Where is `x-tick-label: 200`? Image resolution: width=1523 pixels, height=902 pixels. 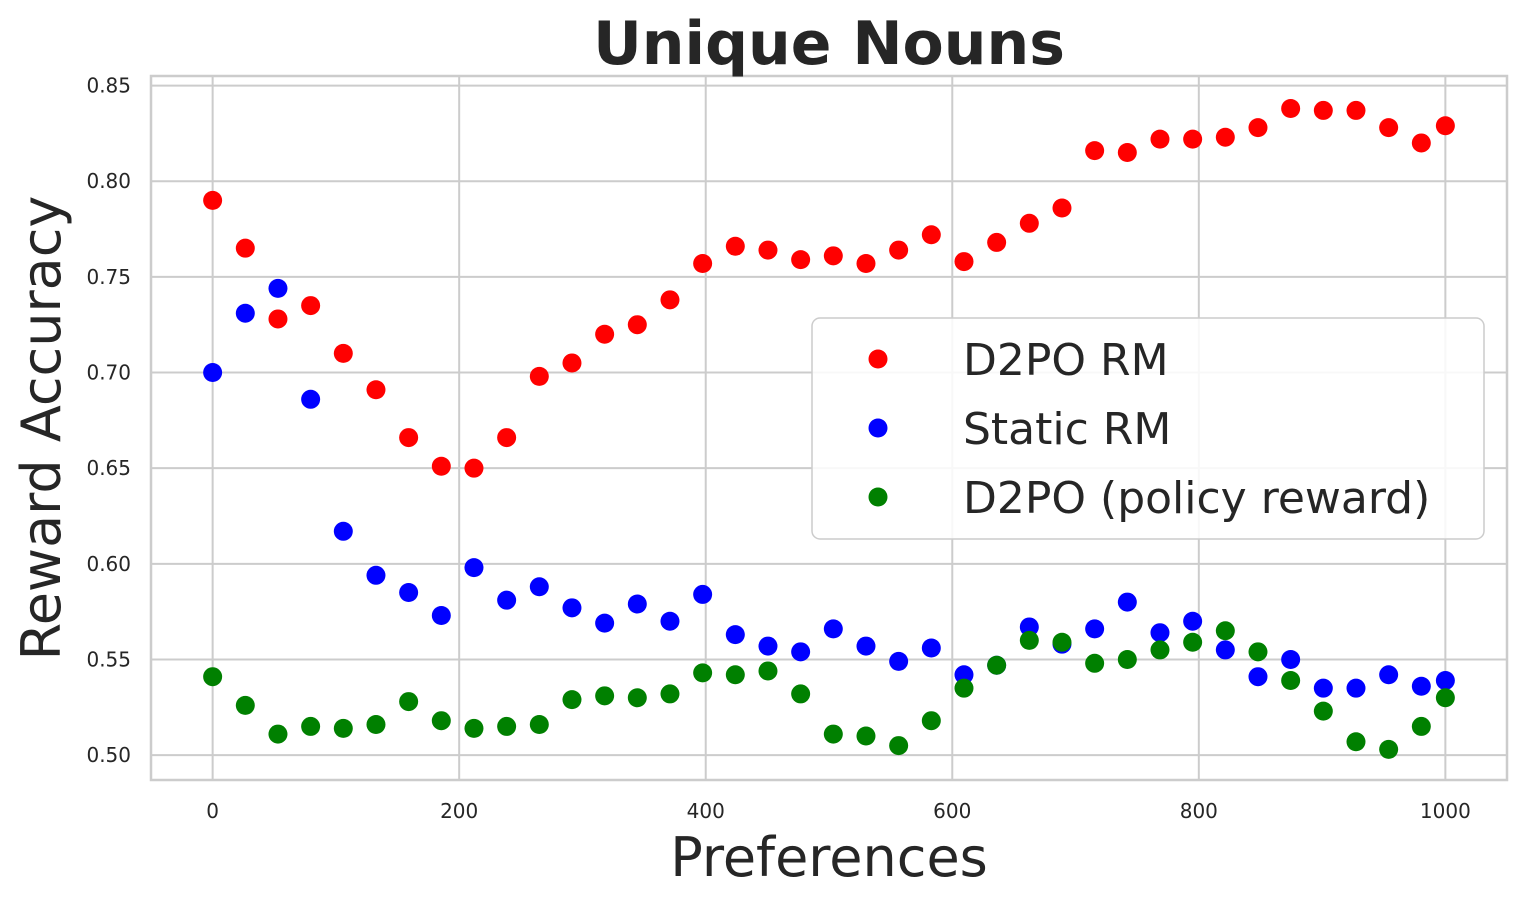 x-tick-label: 200 is located at coordinates (459, 811).